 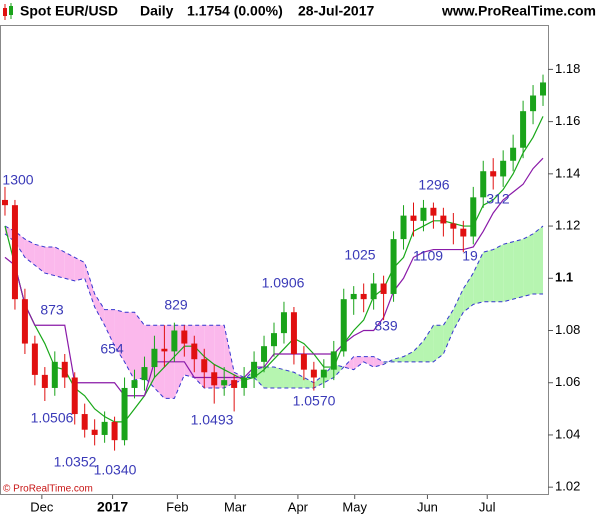 I want to click on y-tick-label: 1.06, so click(x=567, y=381).